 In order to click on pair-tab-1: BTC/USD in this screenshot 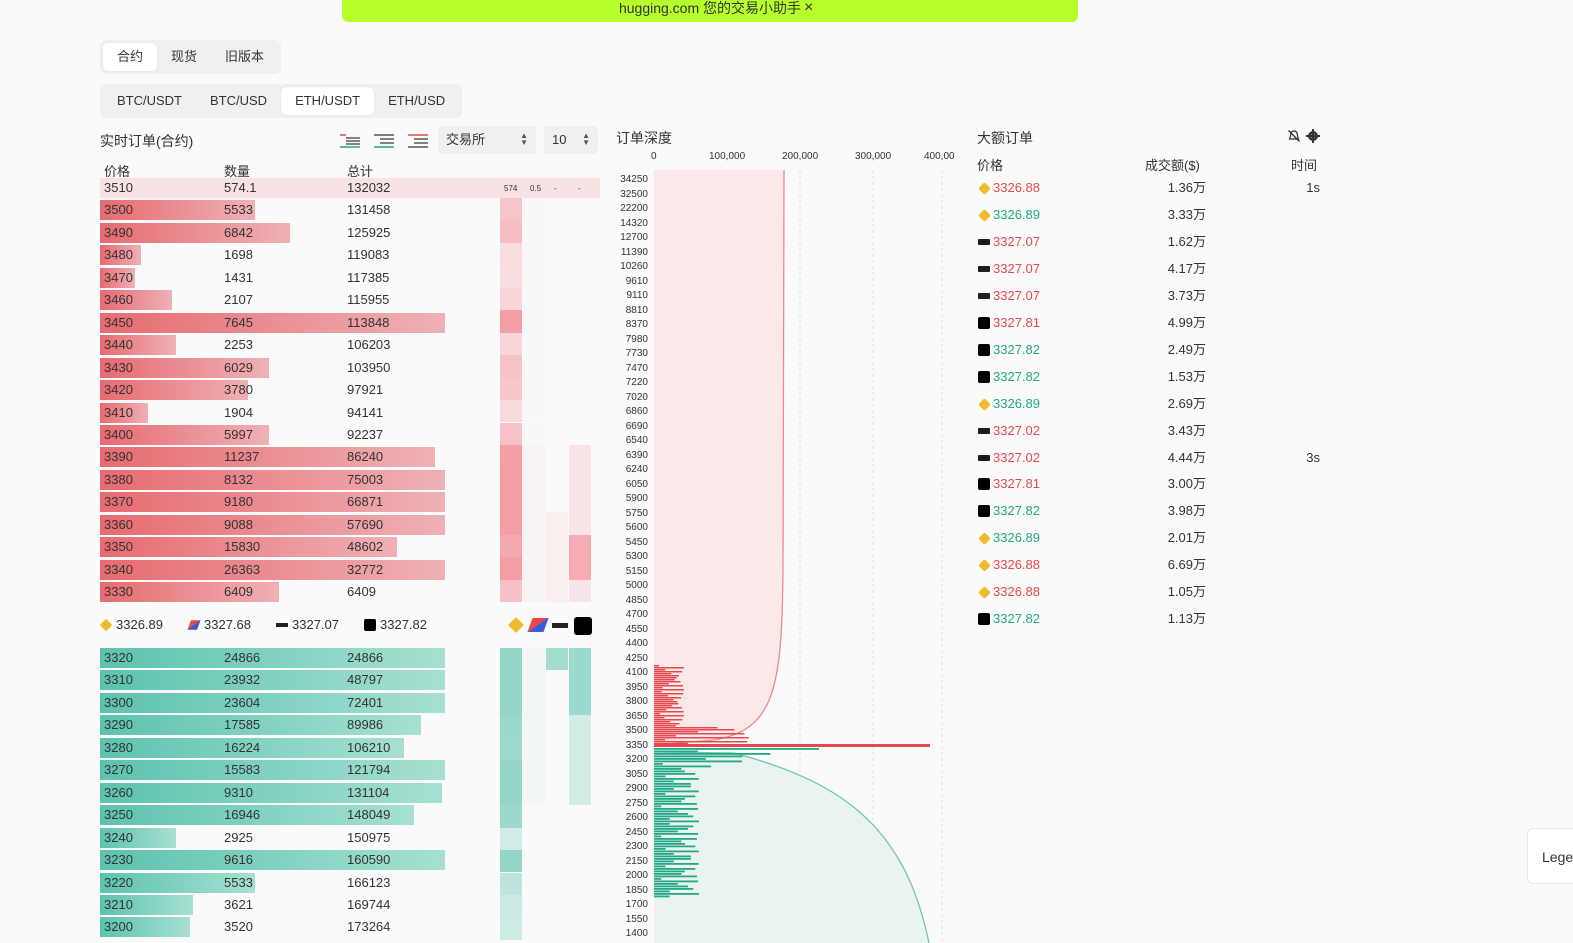, I will do `click(239, 100)`.